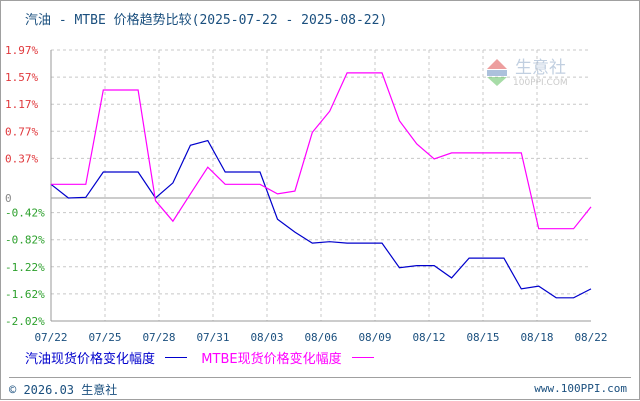 The width and height of the screenshot is (640, 401). Describe the element at coordinates (90, 359) in the screenshot. I see `legend-label-gasoline: 汽油现货价格变化幅度` at that location.